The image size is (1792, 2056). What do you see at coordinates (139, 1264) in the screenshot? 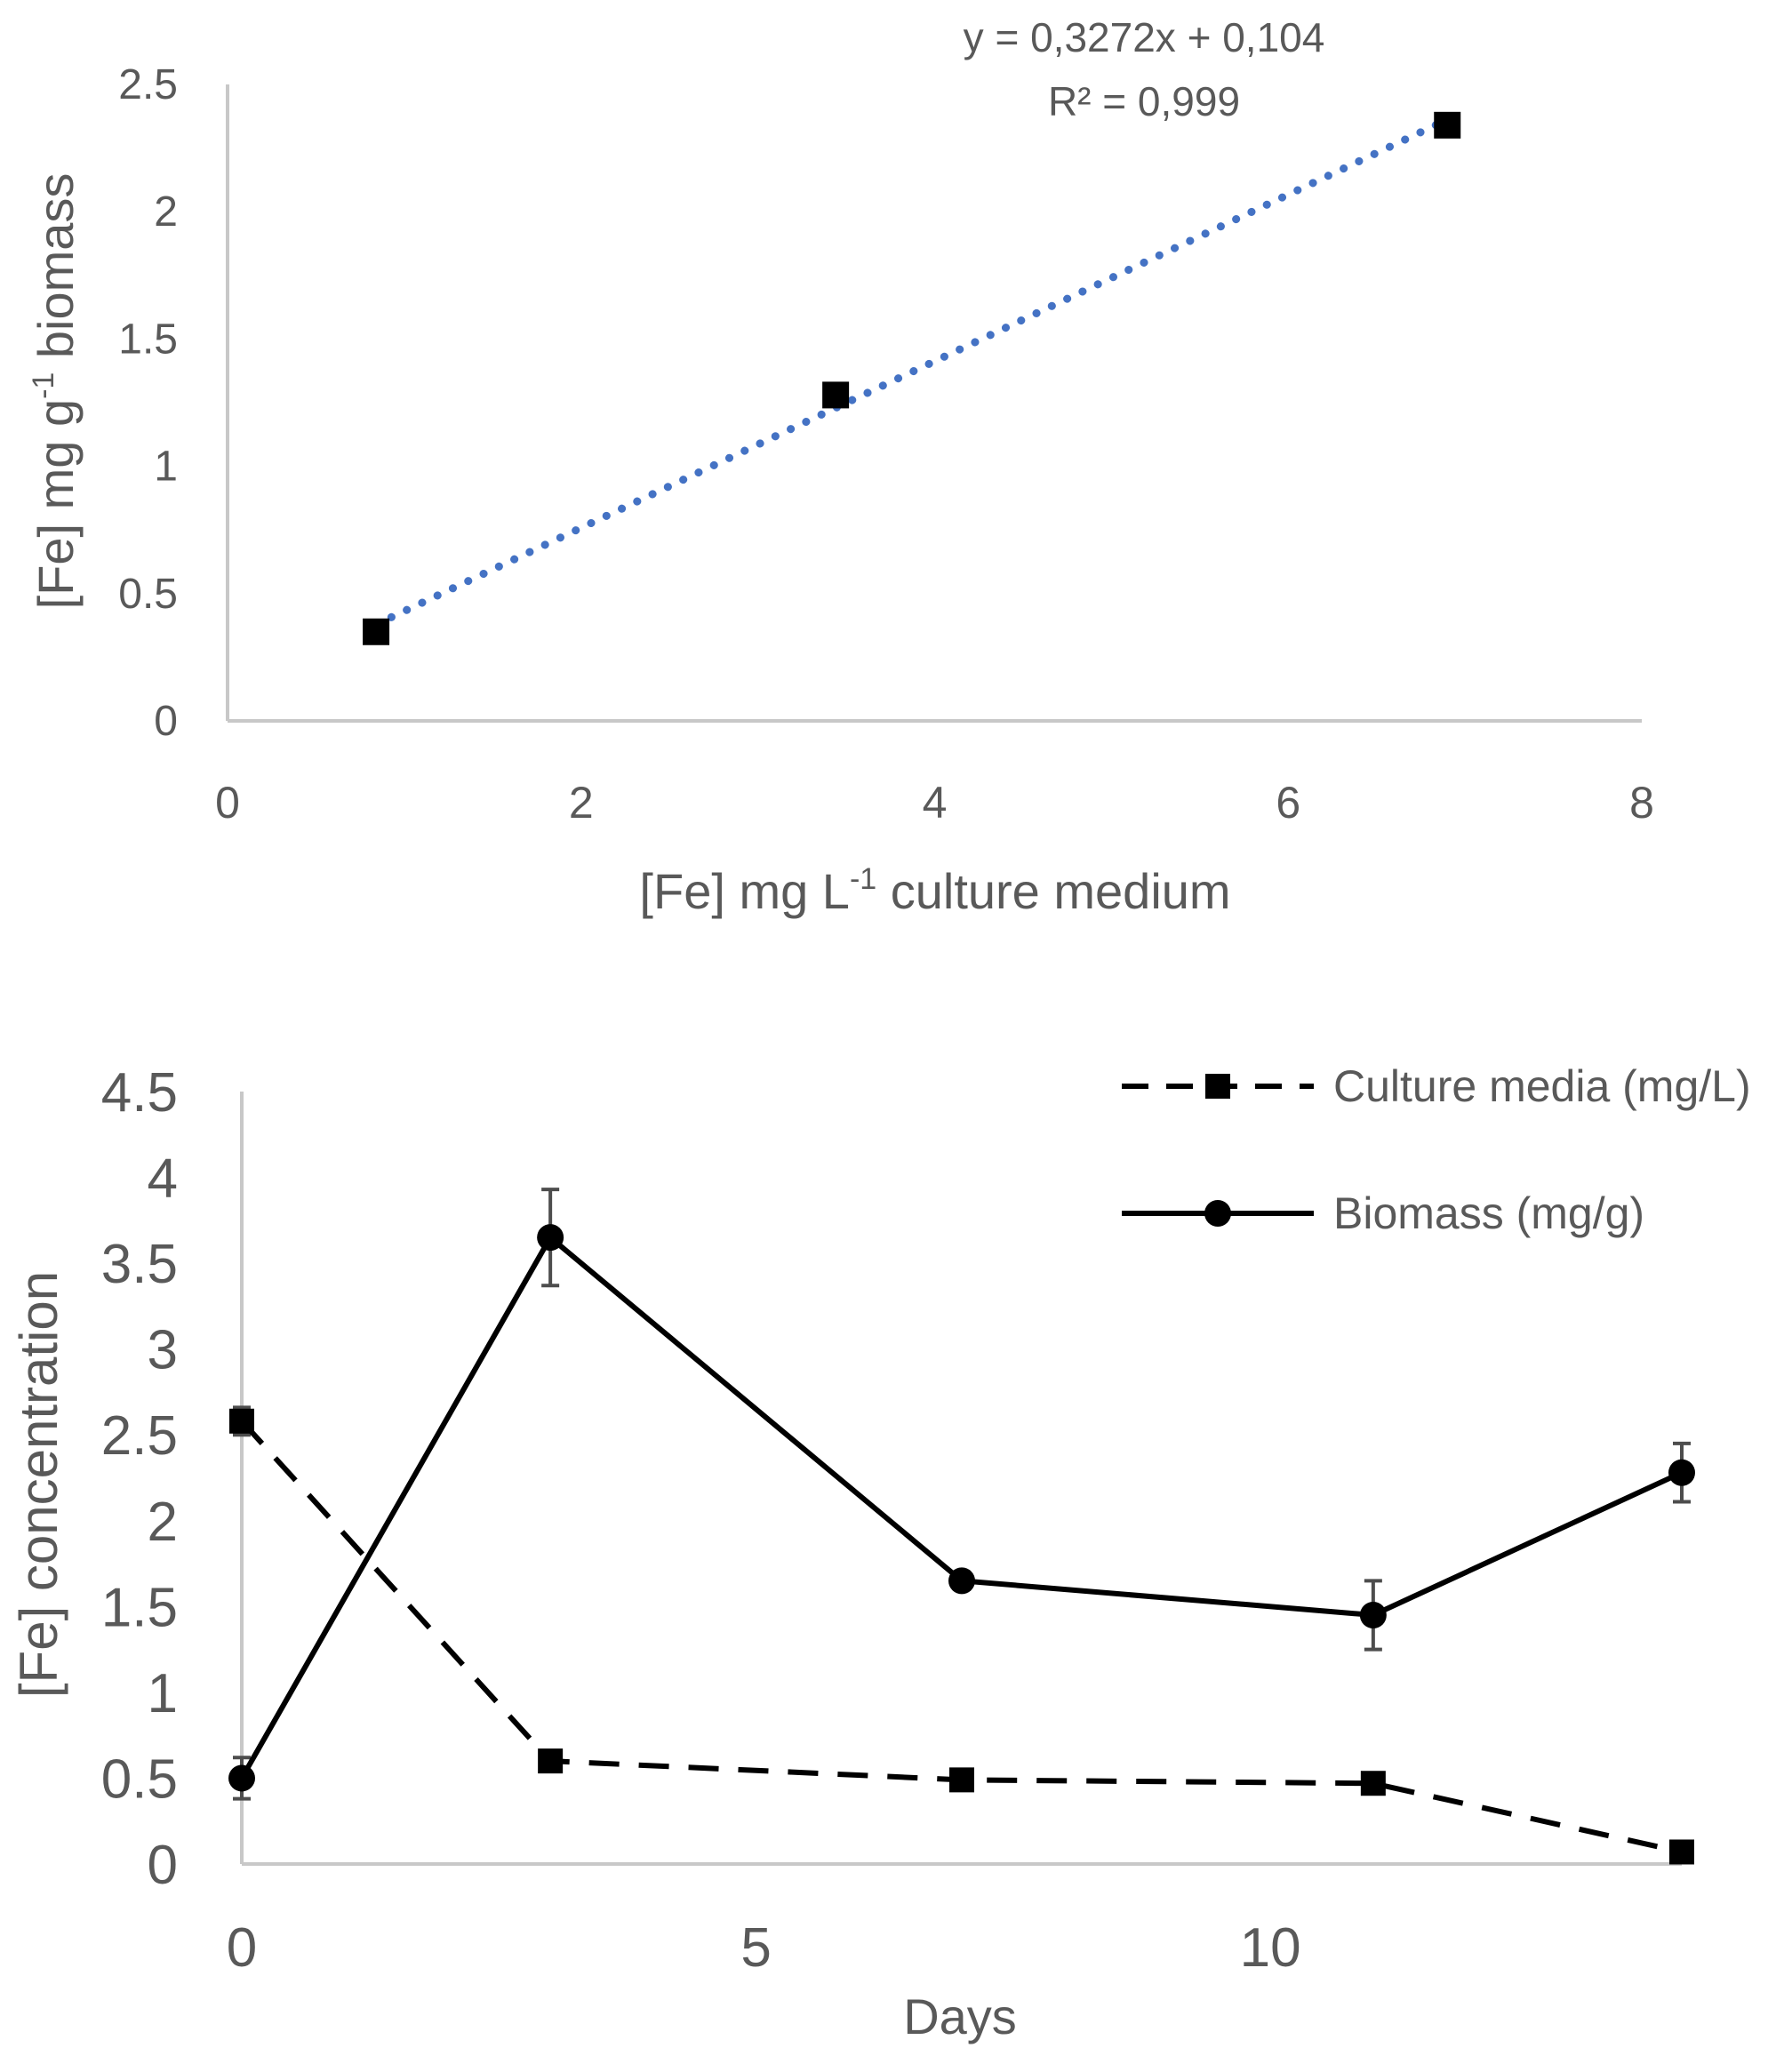
I see `chart2-y-tick-label: 3.5` at bounding box center [139, 1264].